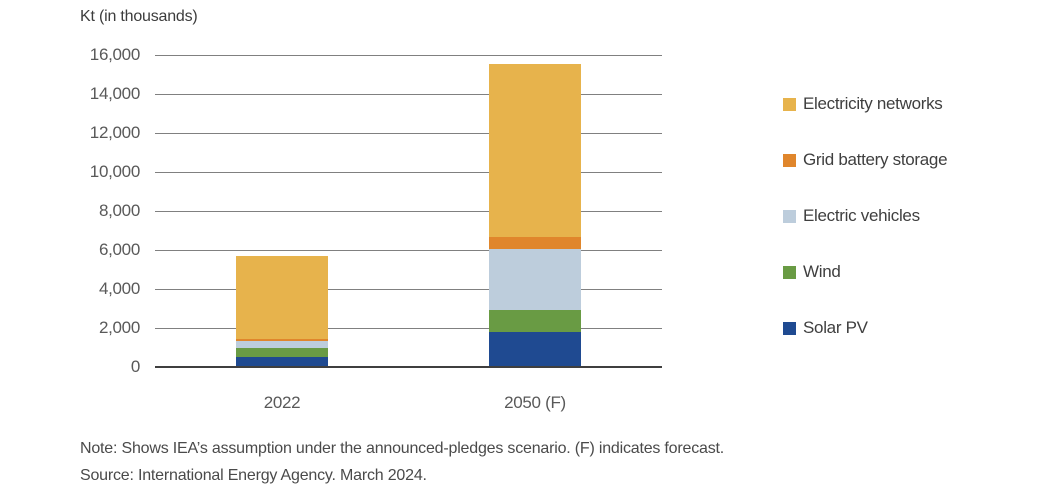 The height and width of the screenshot is (500, 1064). I want to click on legend-label: Electric vehicles, so click(861, 215).